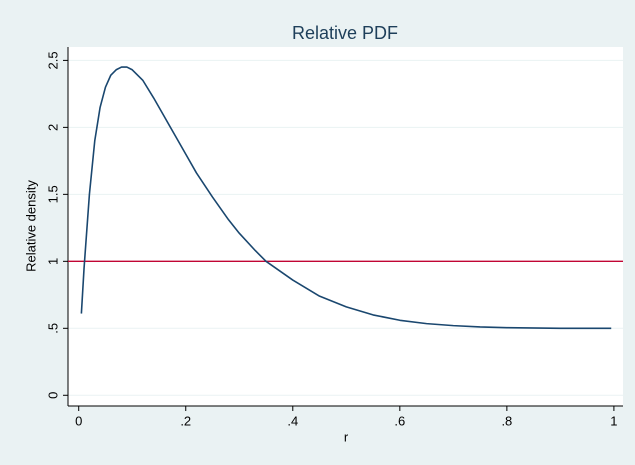 The image size is (635, 465). I want to click on x-axis-label: r, so click(346, 436).